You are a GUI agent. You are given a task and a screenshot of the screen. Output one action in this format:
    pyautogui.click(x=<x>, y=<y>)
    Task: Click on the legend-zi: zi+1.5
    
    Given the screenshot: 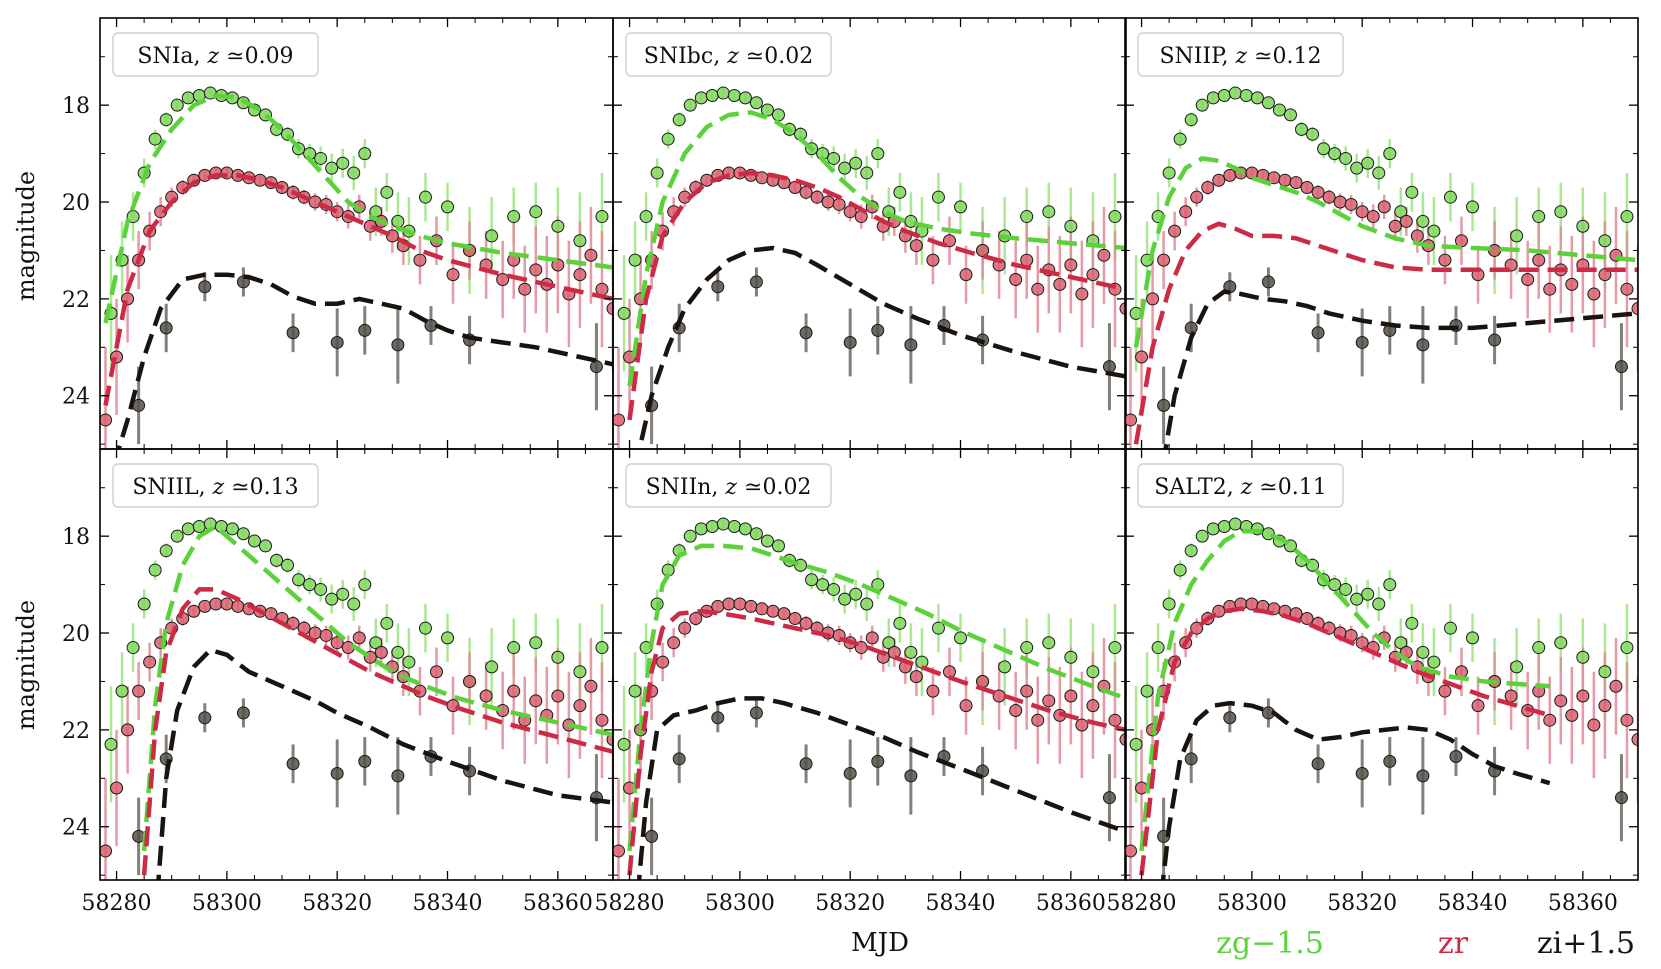 What is the action you would take?
    pyautogui.click(x=1586, y=943)
    